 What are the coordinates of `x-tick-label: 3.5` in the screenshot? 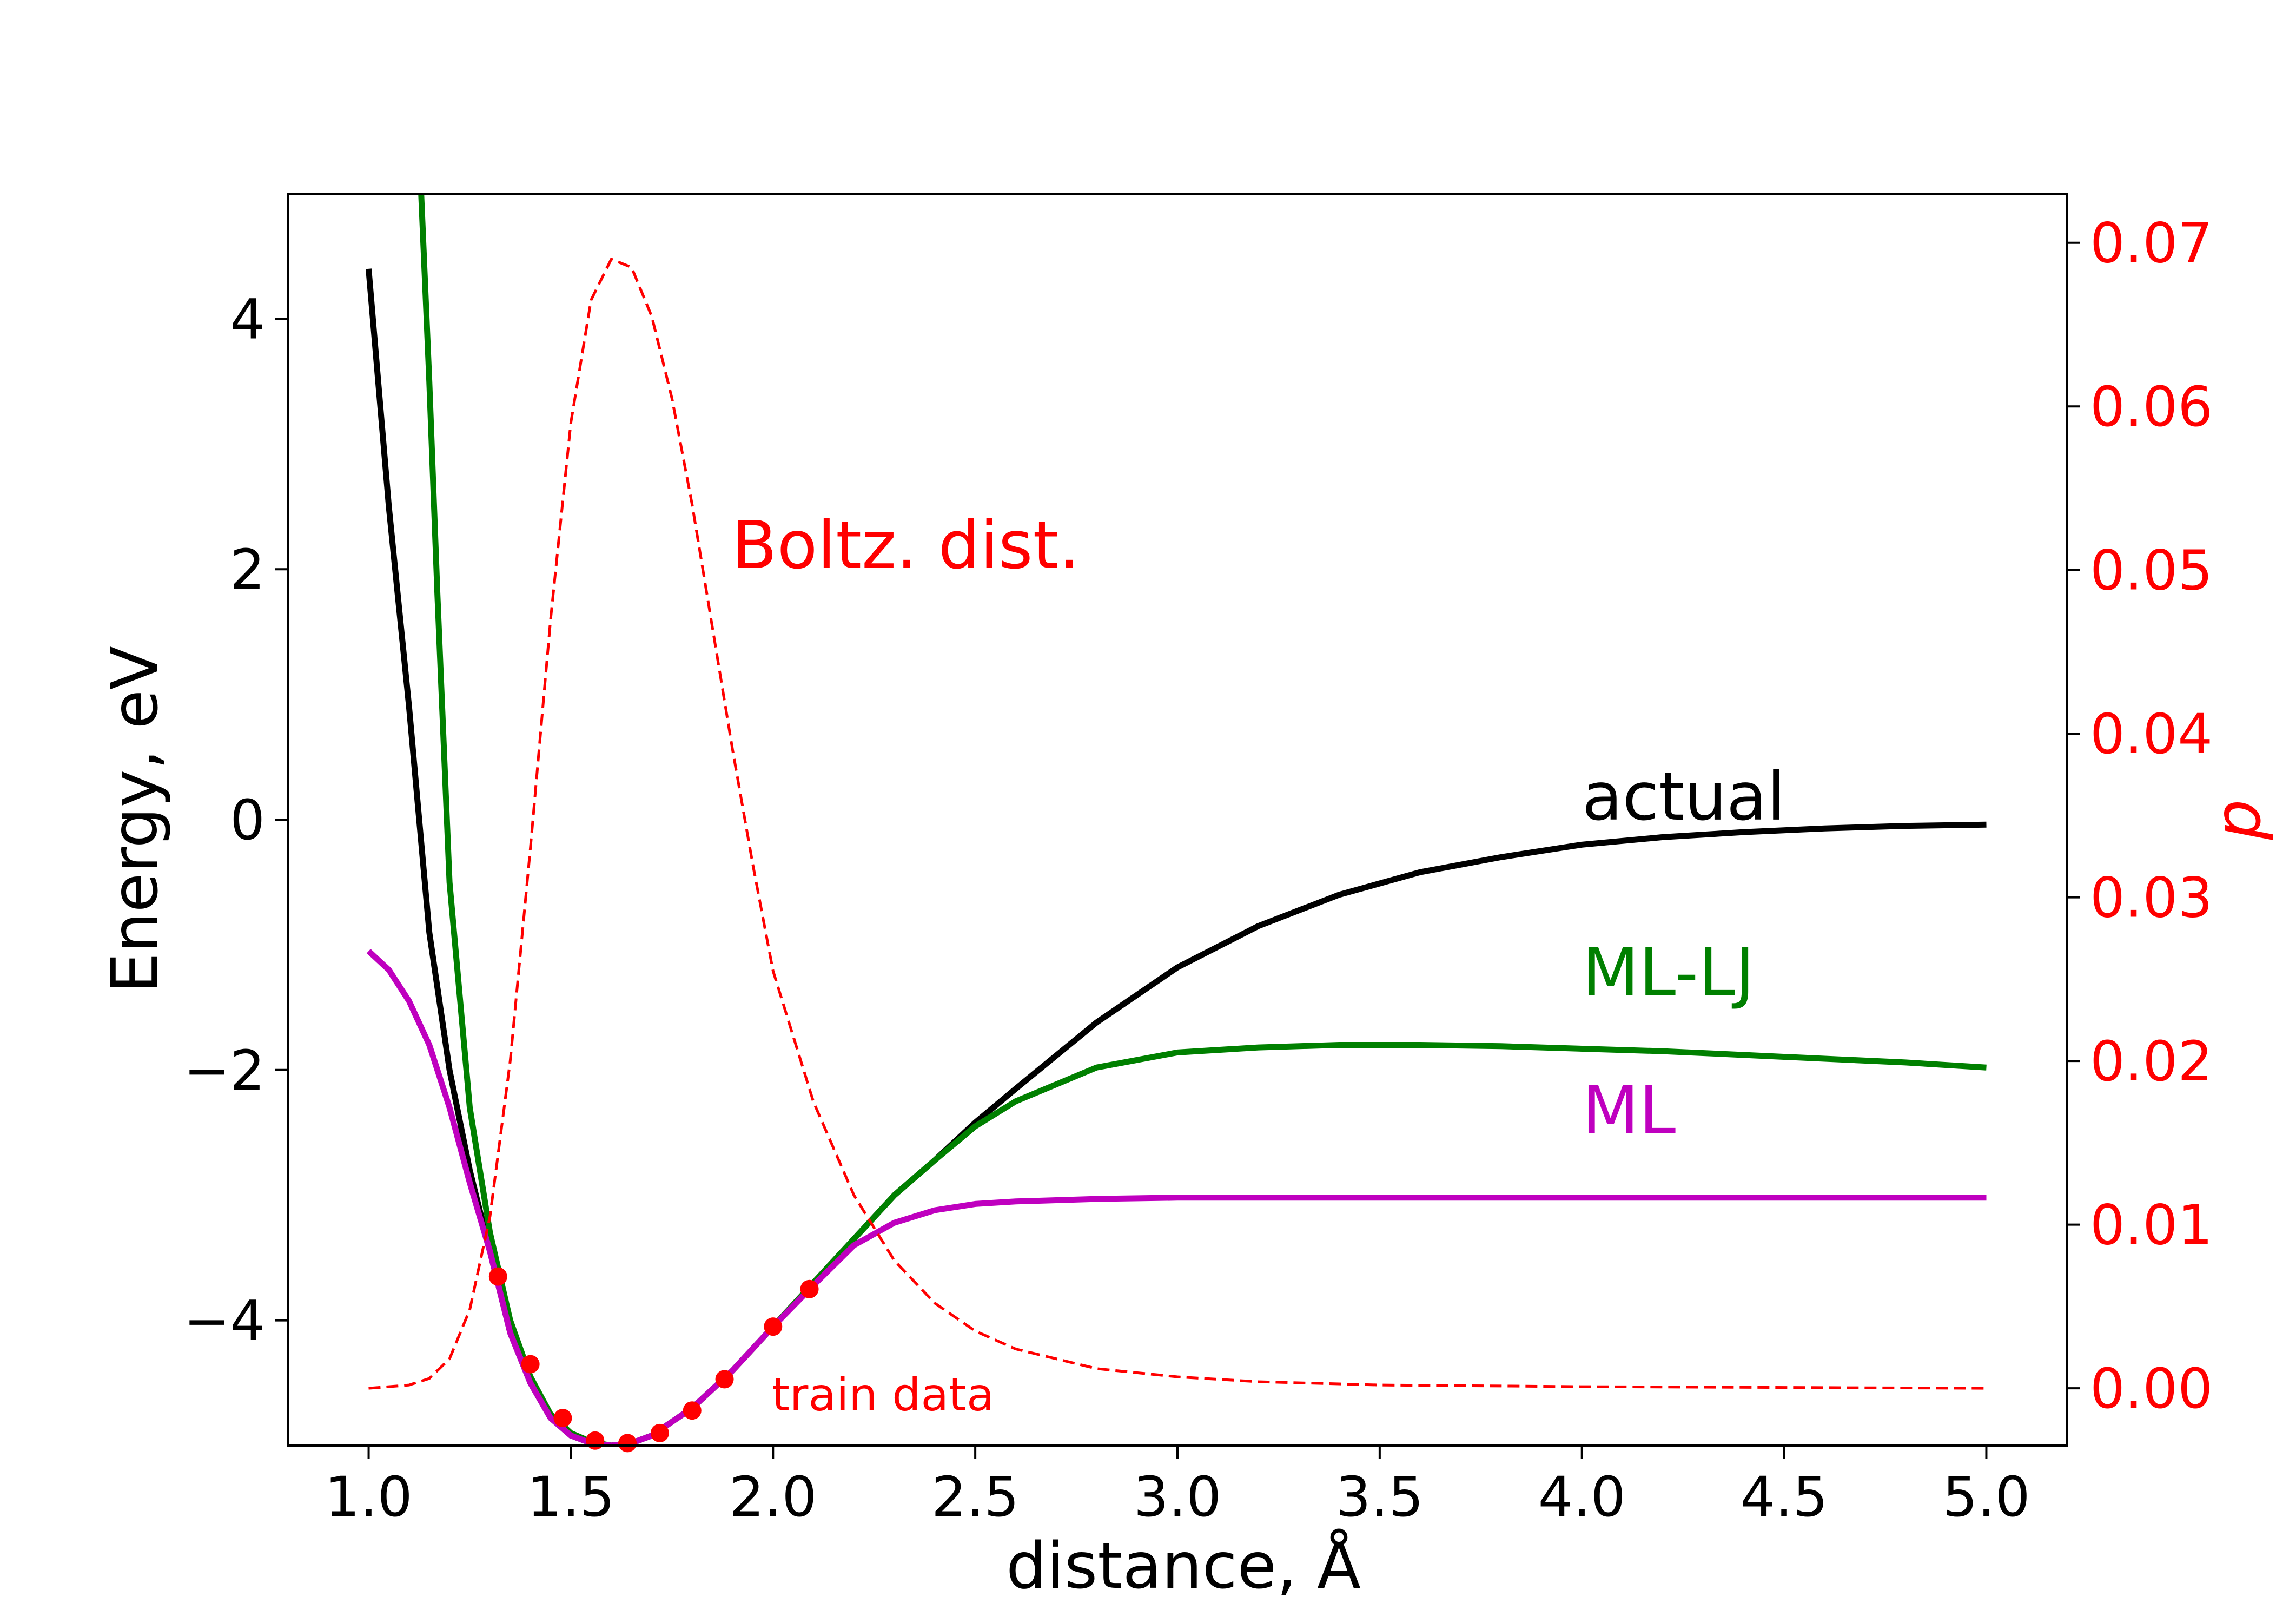 It's located at (1380, 1497).